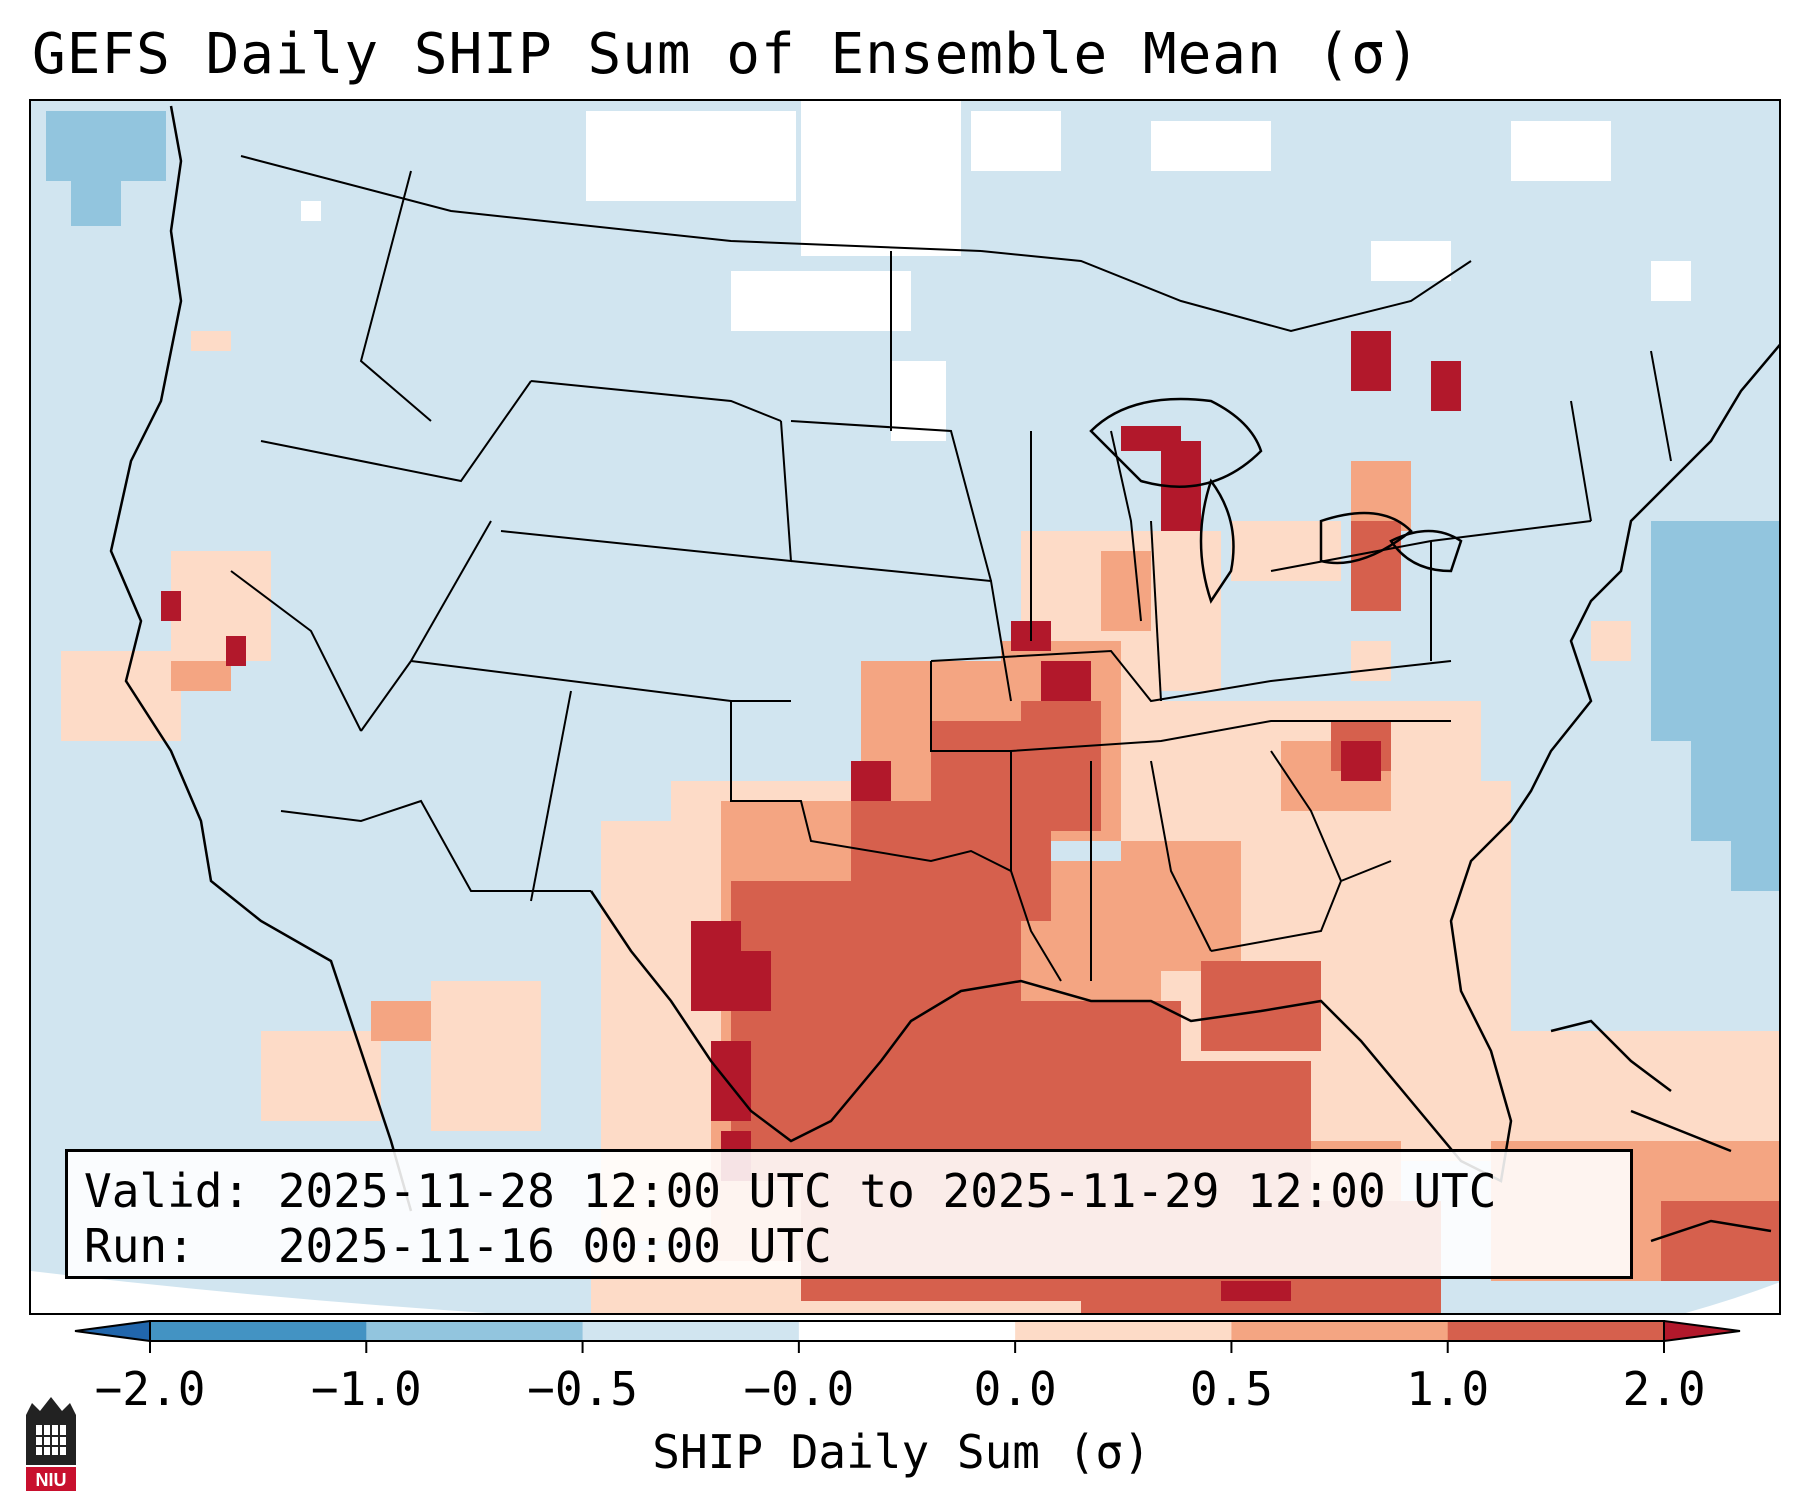  I want to click on logo-badge, so click(51, 1479).